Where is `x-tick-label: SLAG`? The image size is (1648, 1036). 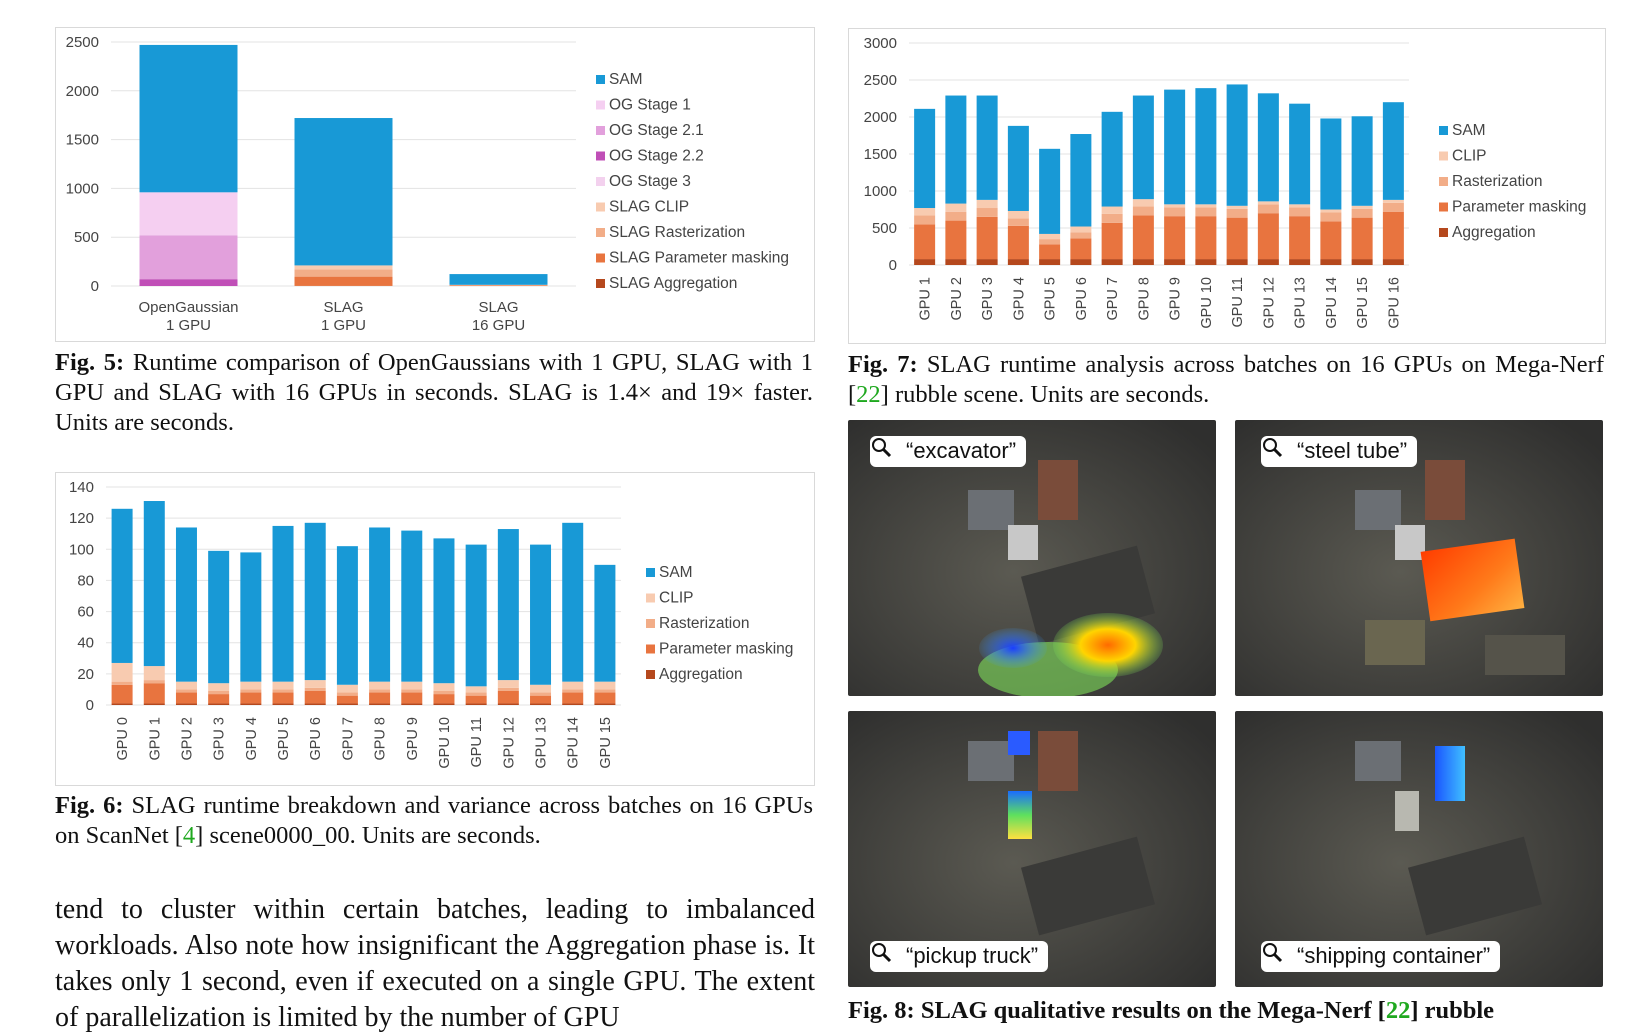 x-tick-label: SLAG is located at coordinates (343, 307).